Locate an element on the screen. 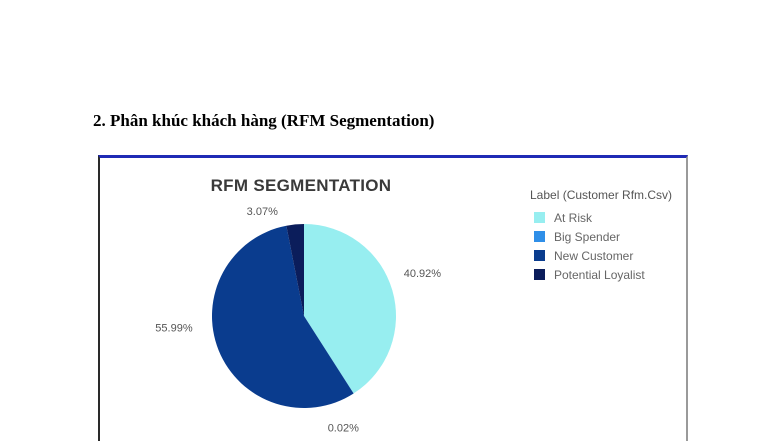 Image resolution: width=784 pixels, height=441 pixels. data-label-at-risk: 40.92% is located at coordinates (423, 274).